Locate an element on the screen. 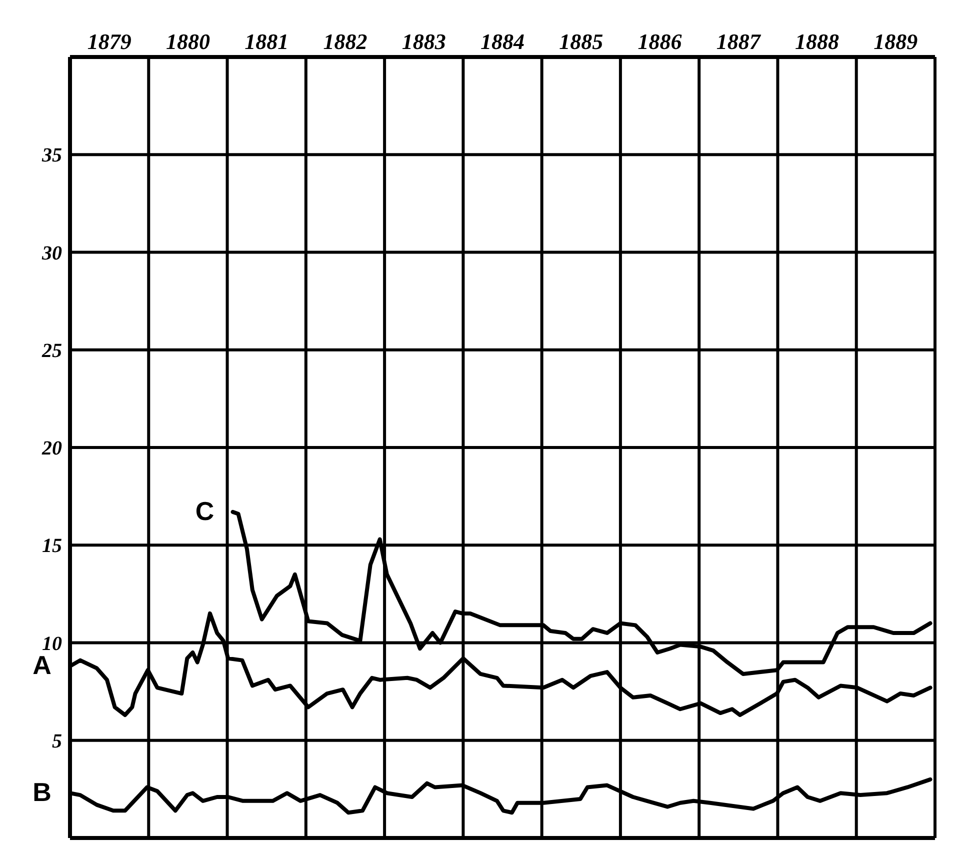 The height and width of the screenshot is (863, 960). x-tick-label: 1889 is located at coordinates (896, 41).